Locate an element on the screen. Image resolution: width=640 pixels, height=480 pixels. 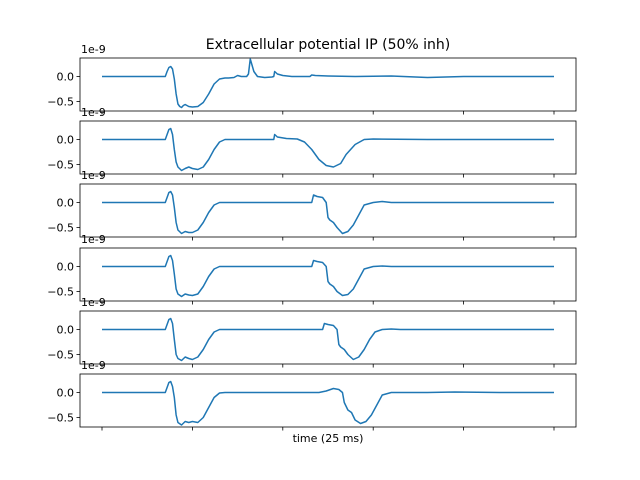
panel-6: 0.0 −0.5 1e-9 is located at coordinates (312, 395).